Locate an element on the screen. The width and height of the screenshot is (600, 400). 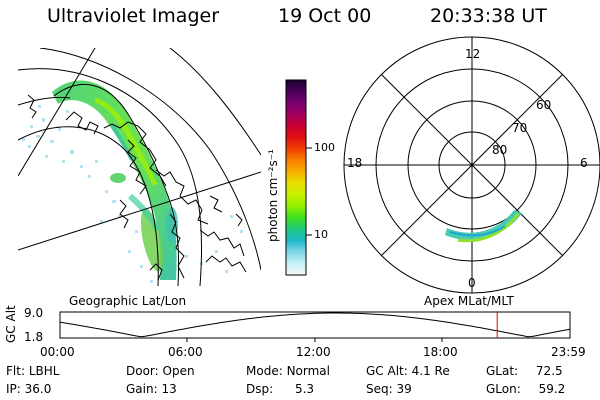
altitude-axis-label: GC Alt is located at coordinates (11, 324).